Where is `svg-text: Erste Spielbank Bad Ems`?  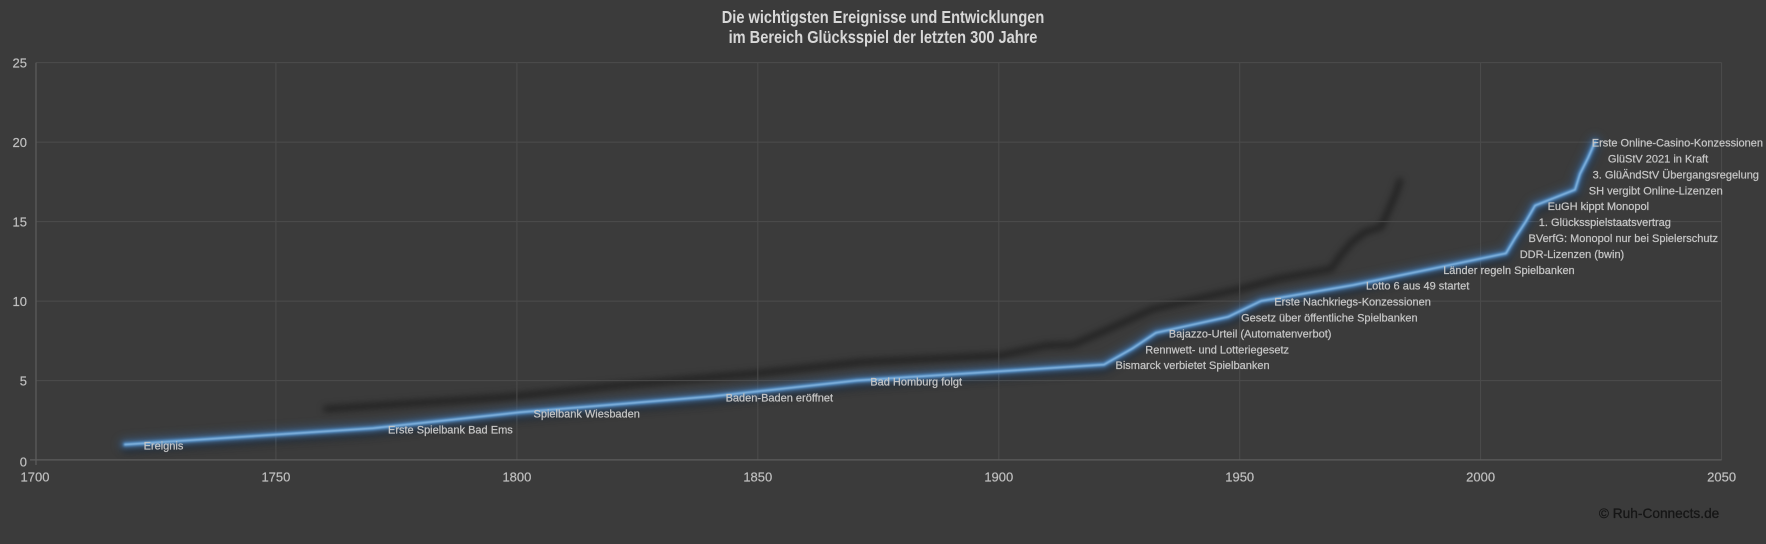
svg-text: Erste Spielbank Bad Ems is located at coordinates (450, 430).